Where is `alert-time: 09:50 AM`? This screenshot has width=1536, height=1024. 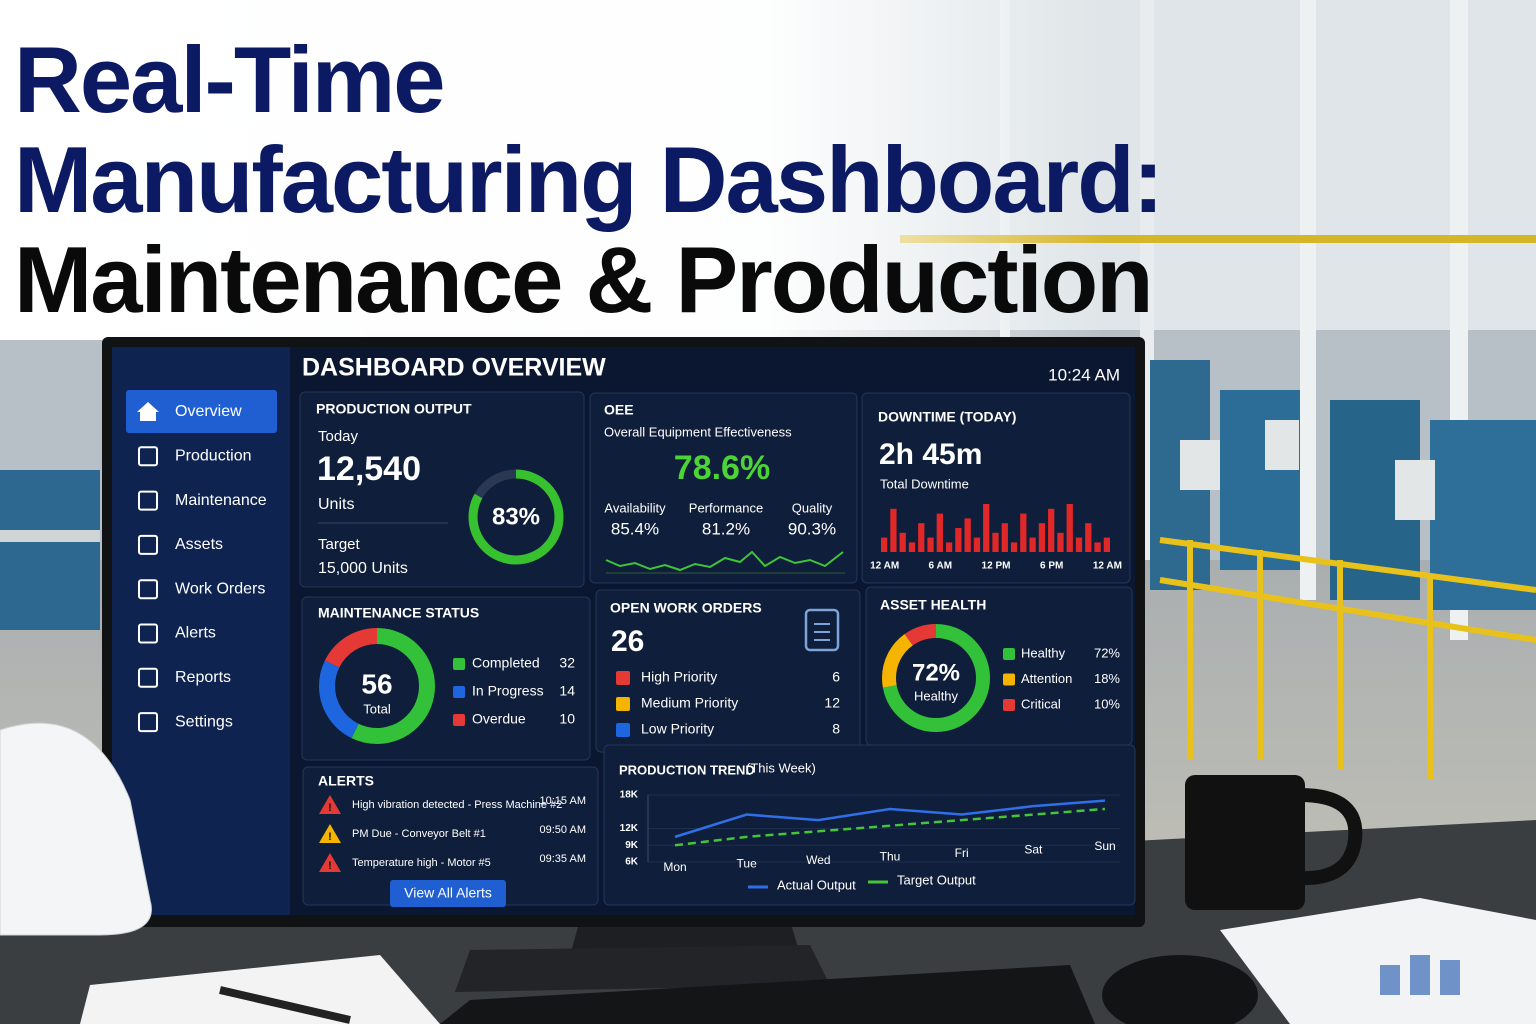
alert-time: 09:50 AM is located at coordinates (563, 830).